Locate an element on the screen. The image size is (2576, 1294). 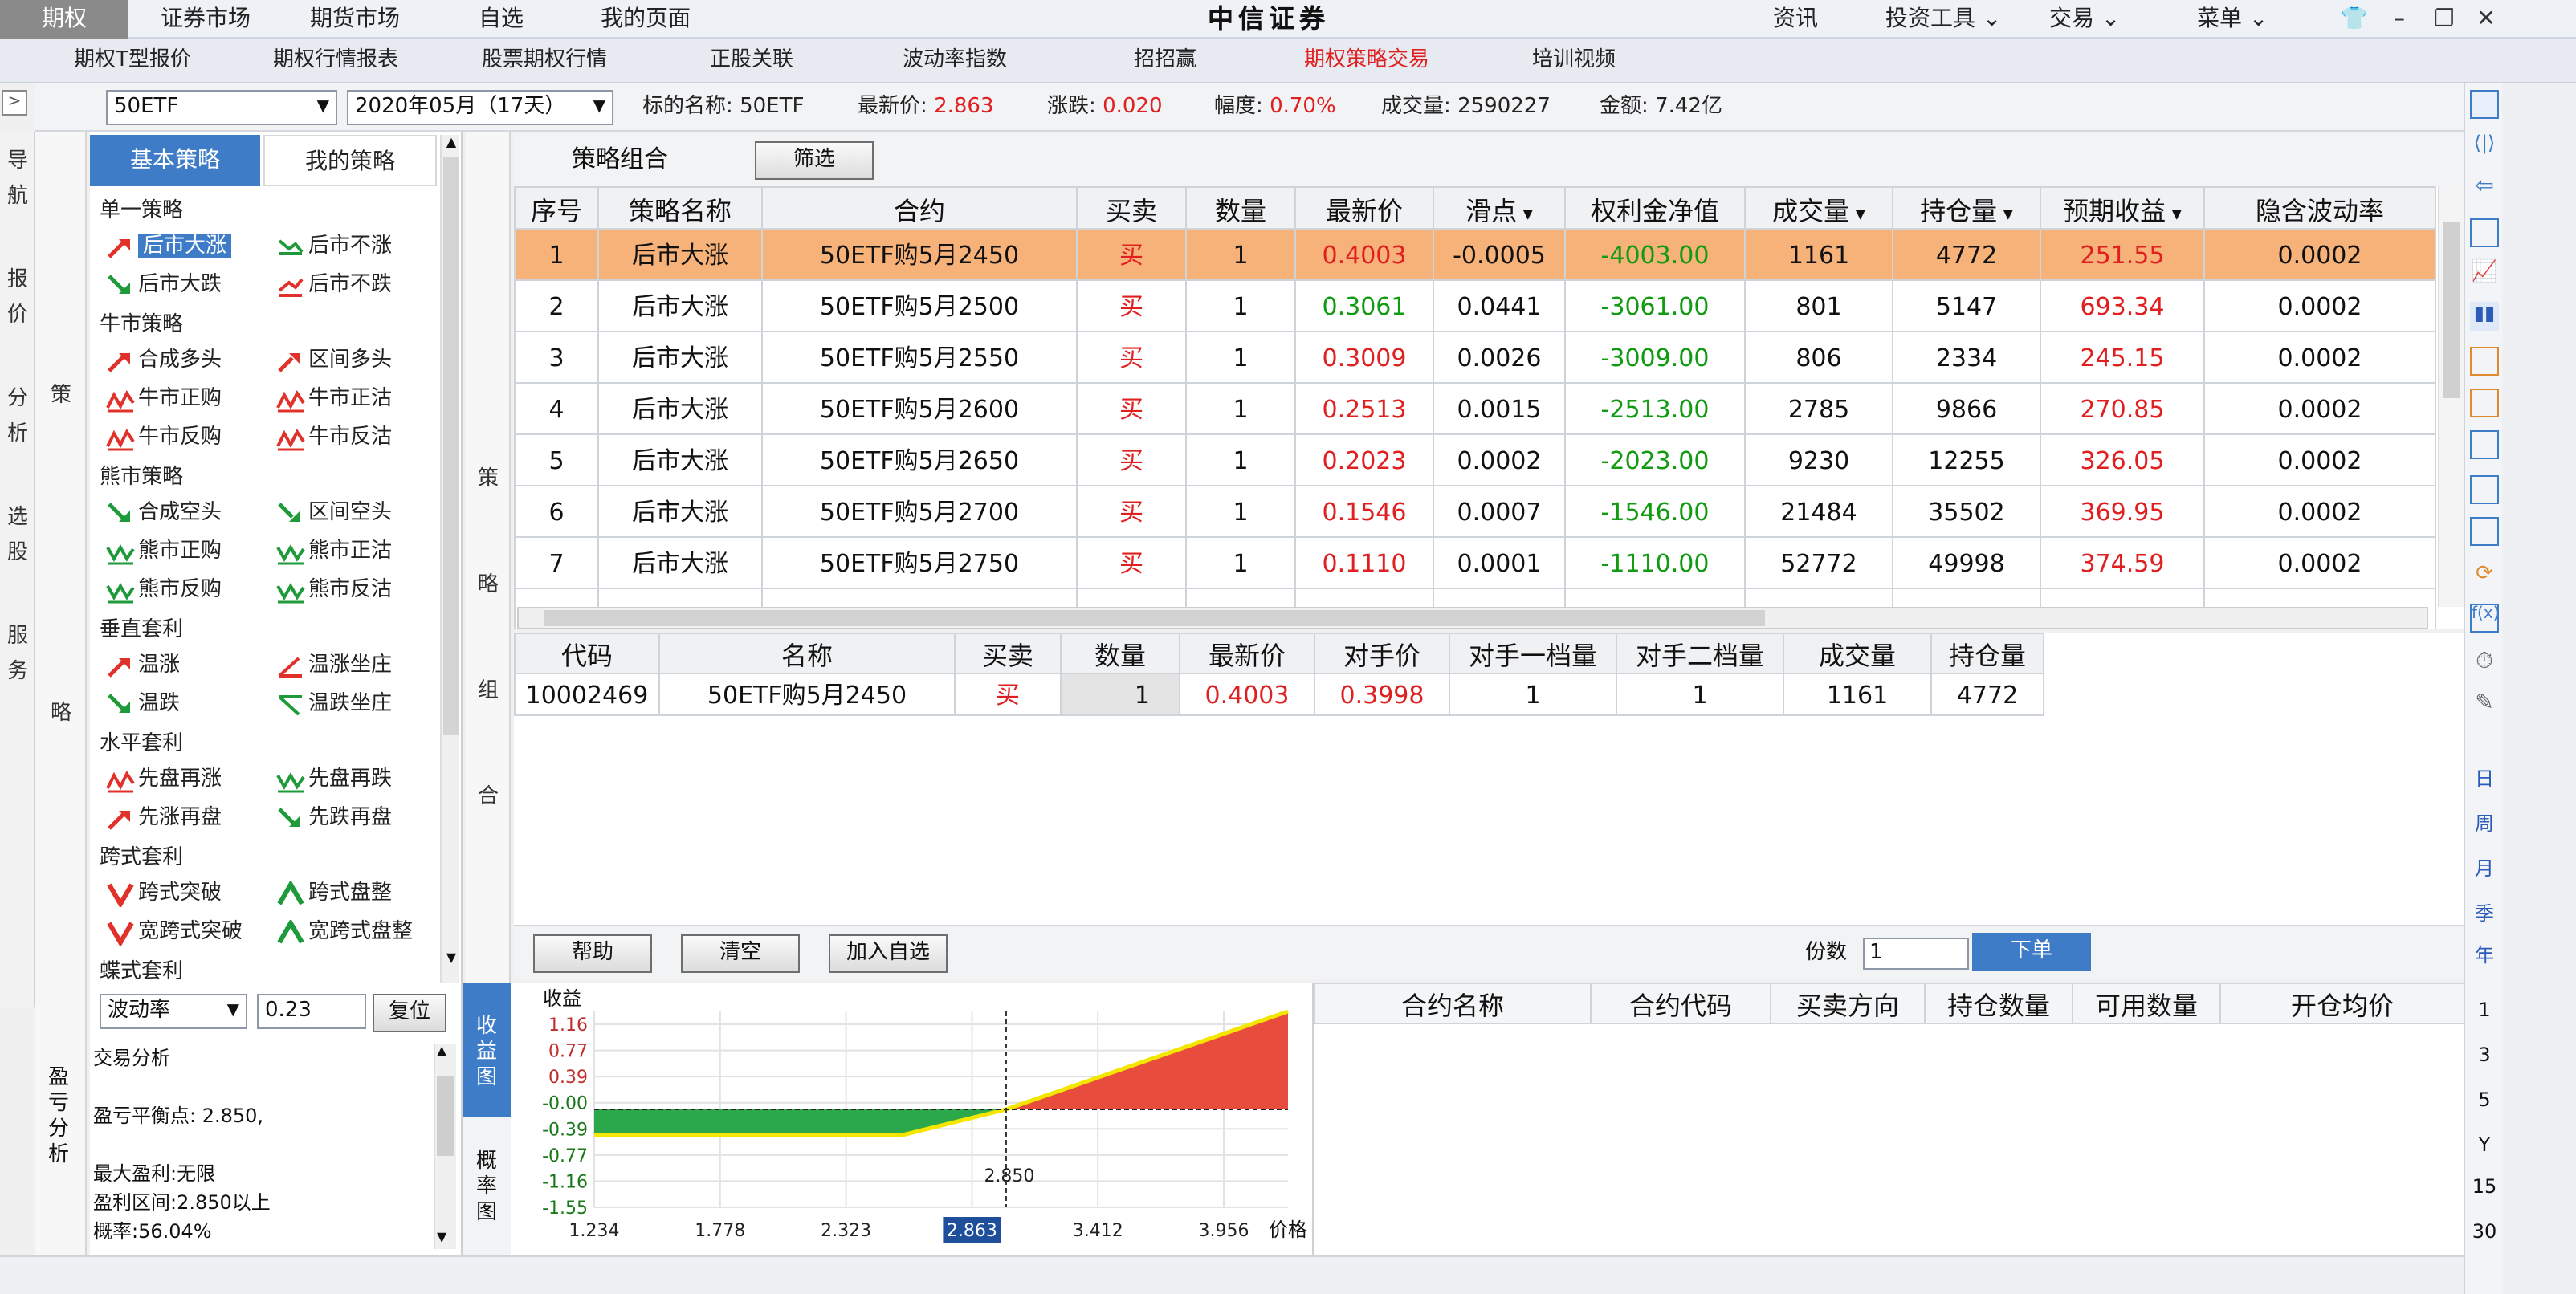
expand-arrow-icon: > is located at coordinates (14, 103).